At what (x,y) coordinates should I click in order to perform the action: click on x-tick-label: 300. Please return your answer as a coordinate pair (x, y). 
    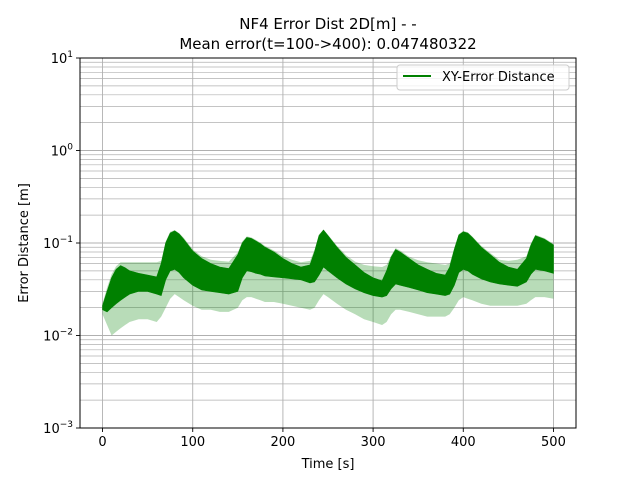
    Looking at the image, I should click on (373, 442).